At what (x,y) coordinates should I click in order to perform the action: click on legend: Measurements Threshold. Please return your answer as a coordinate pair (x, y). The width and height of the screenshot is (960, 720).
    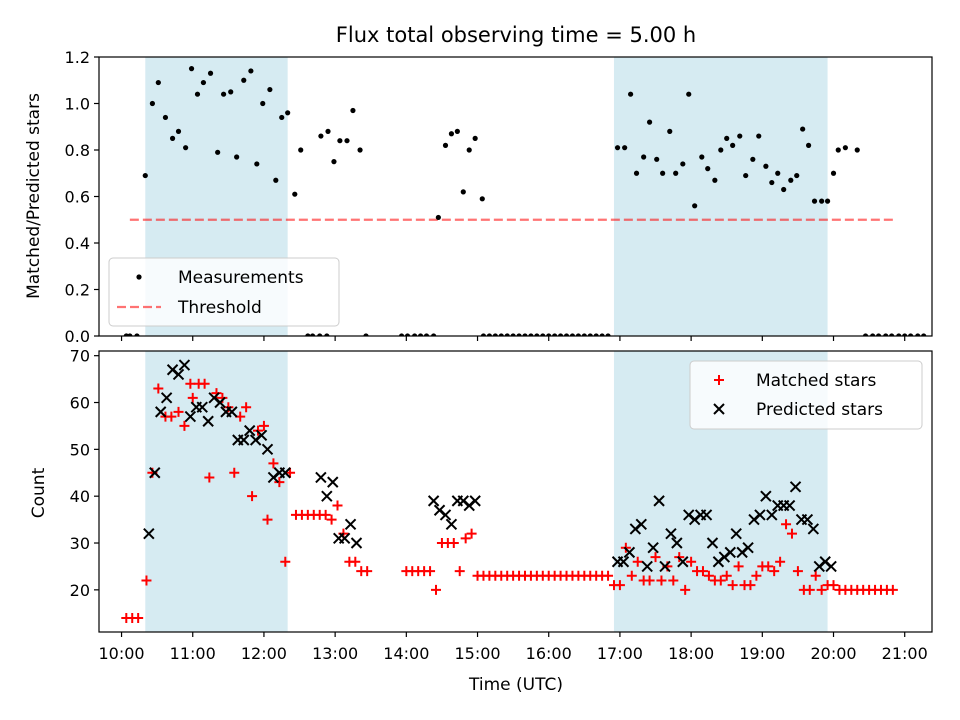
    Looking at the image, I should click on (224, 292).